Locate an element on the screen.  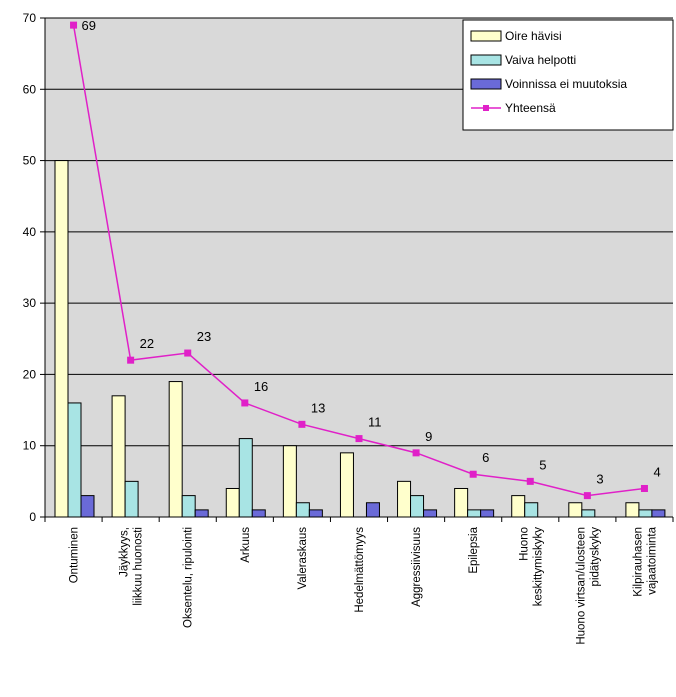
total-data-label: 4 is located at coordinates (656, 471).